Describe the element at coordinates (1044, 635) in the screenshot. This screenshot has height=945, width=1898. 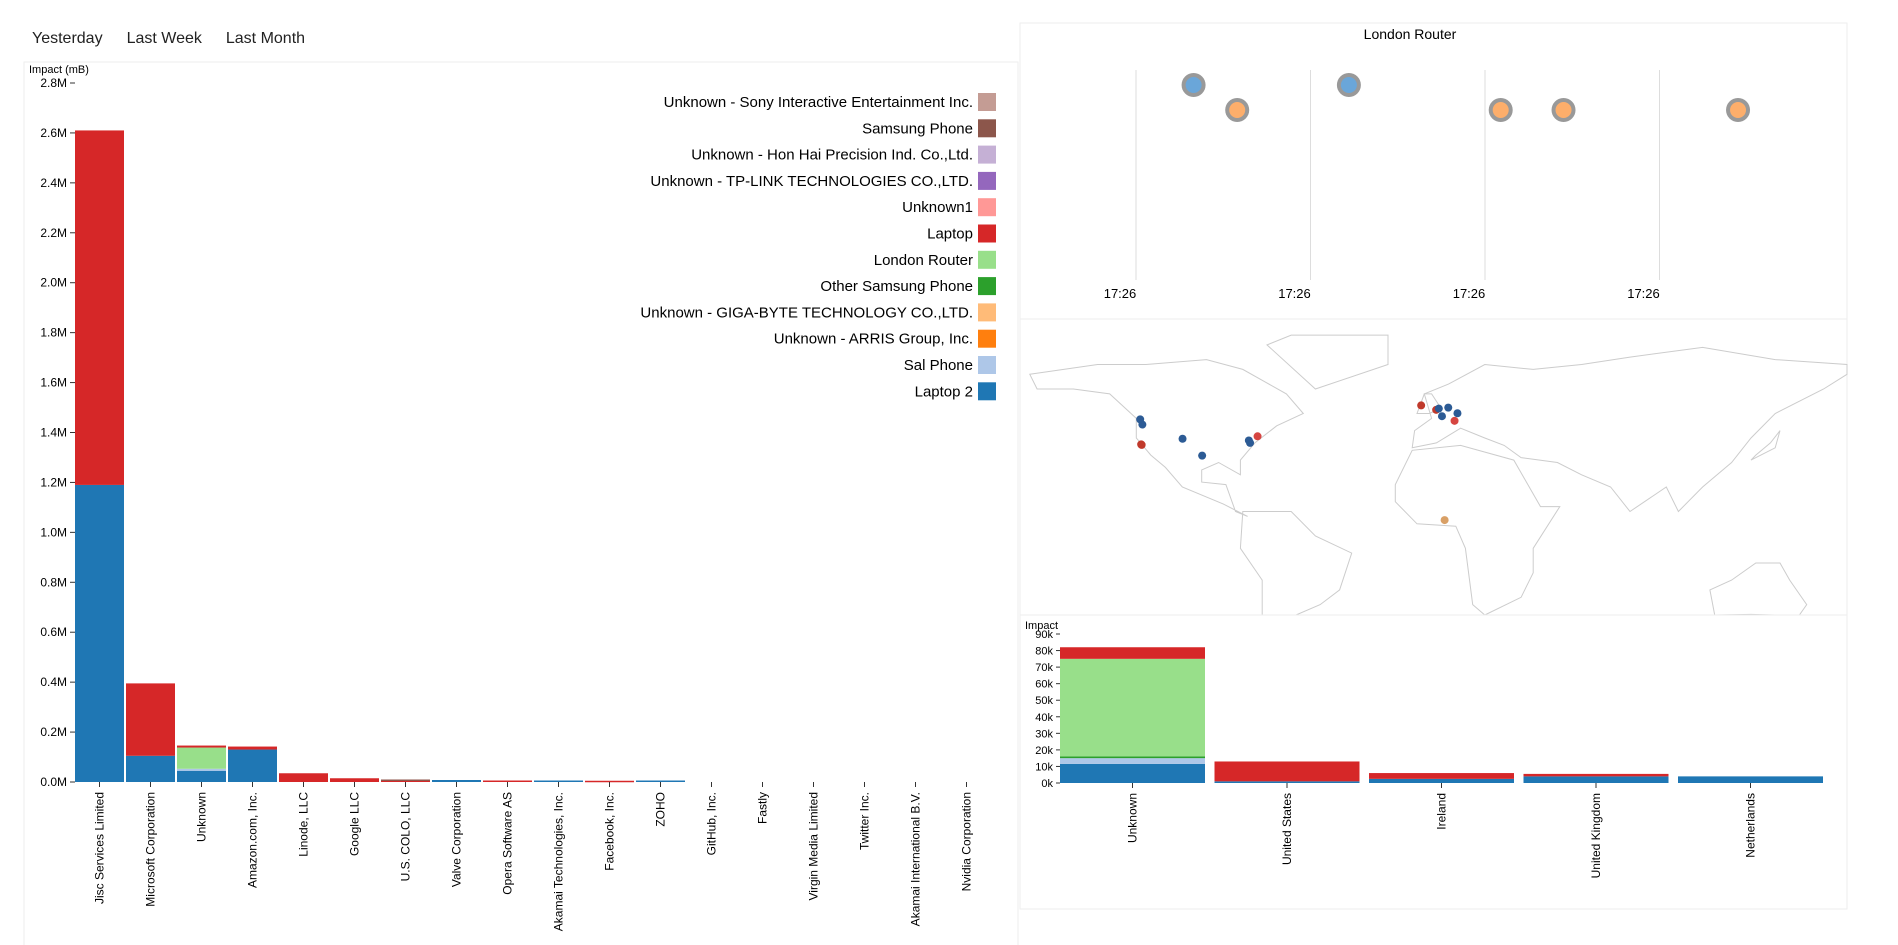
I see `country-y-tick-label: 90k` at that location.